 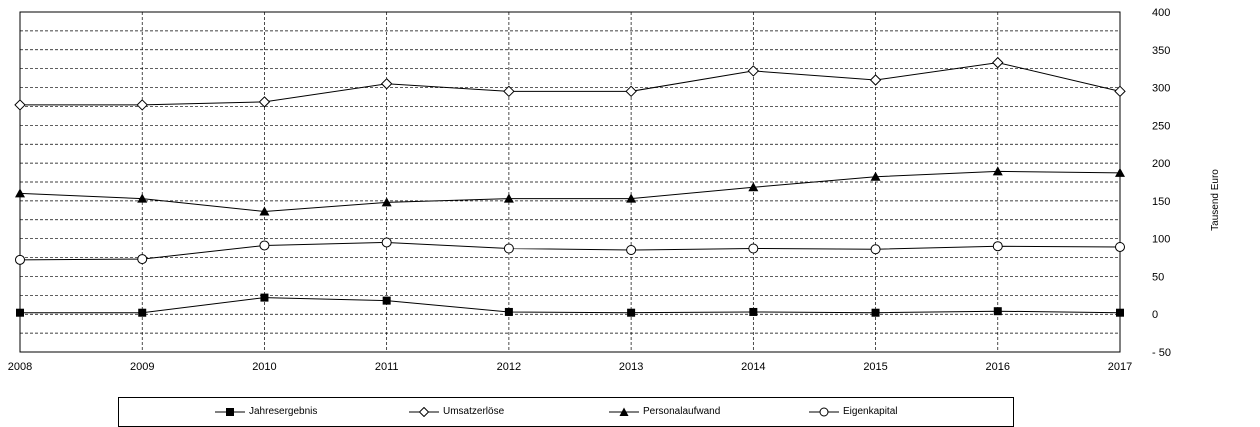 I want to click on x-tick-label: 2013, so click(x=631, y=367).